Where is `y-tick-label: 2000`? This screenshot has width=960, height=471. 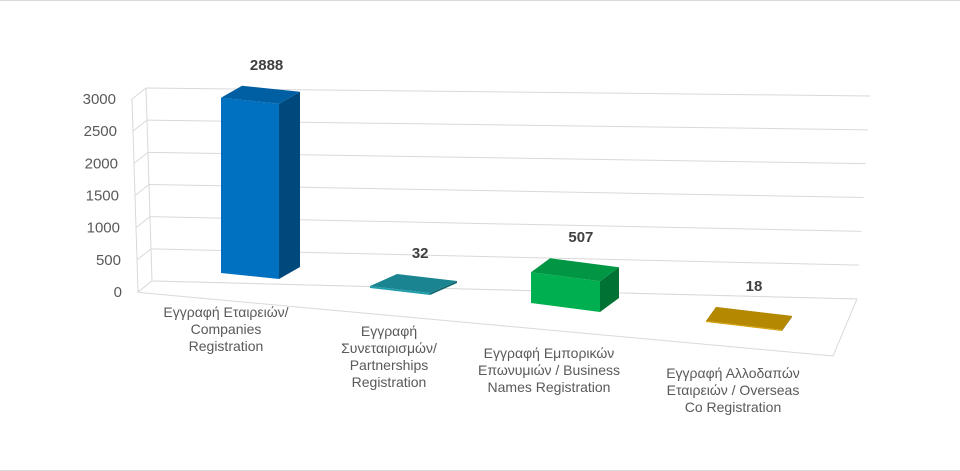
y-tick-label: 2000 is located at coordinates (101, 163).